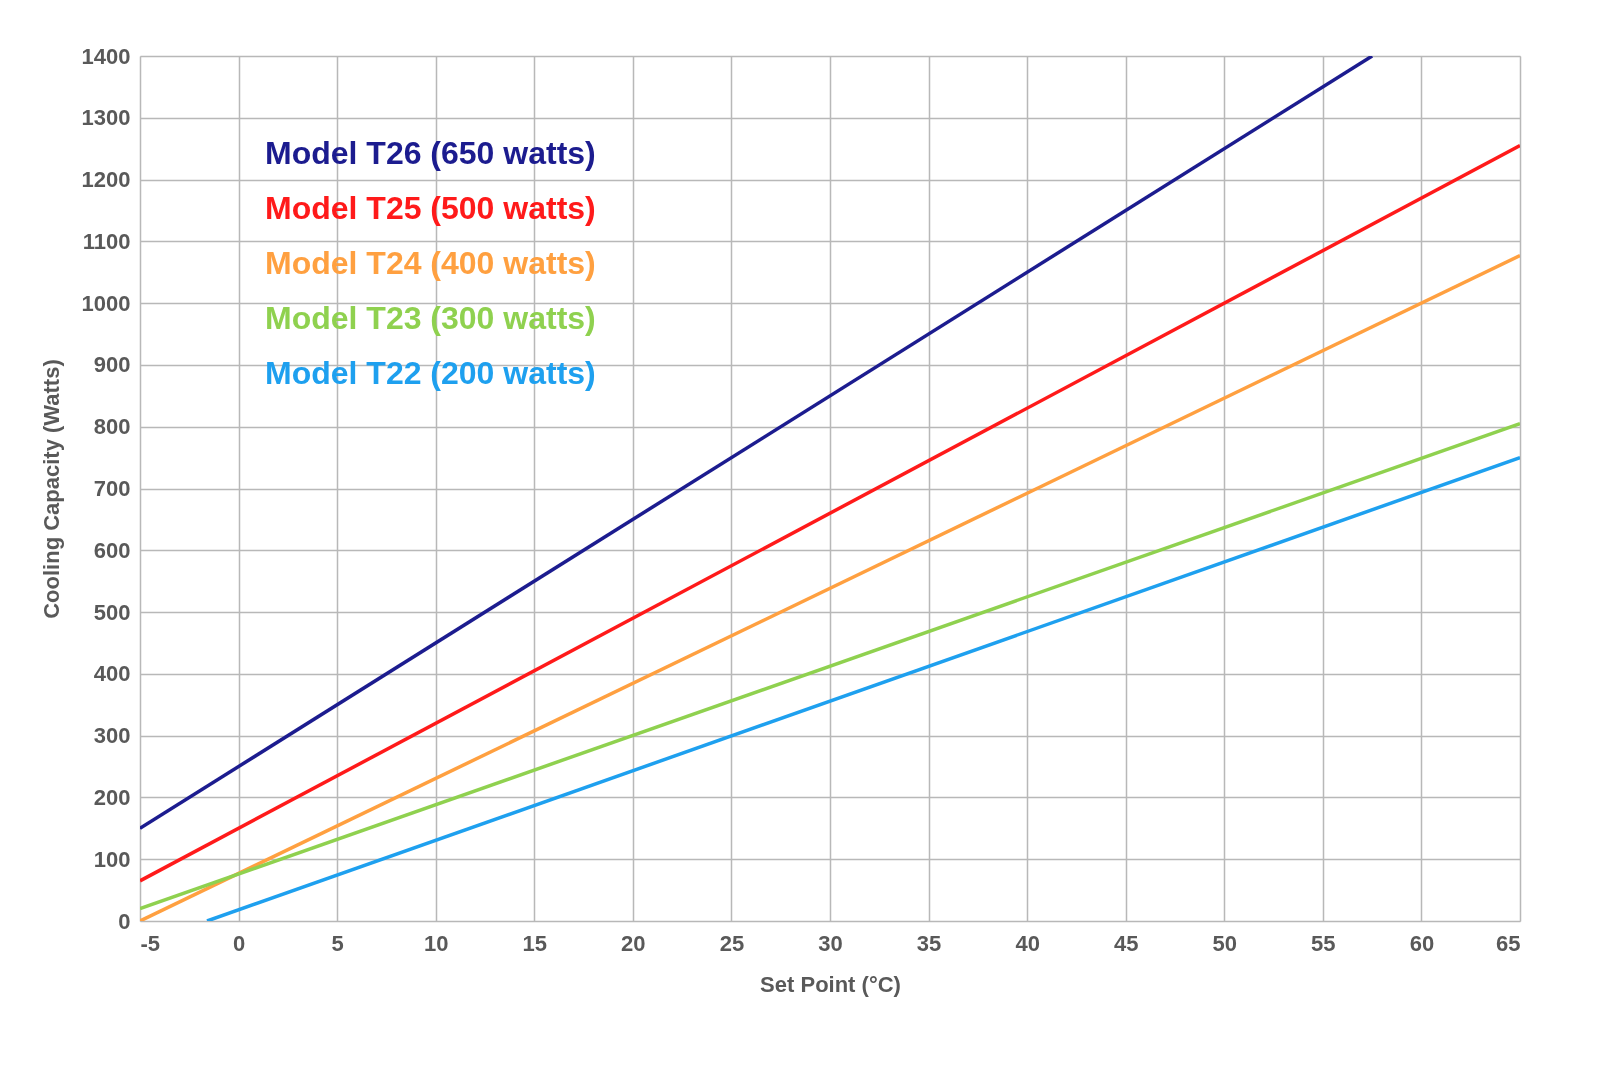 The width and height of the screenshot is (1605, 1077). I want to click on x-tick-label: 60, so click(1422, 943).